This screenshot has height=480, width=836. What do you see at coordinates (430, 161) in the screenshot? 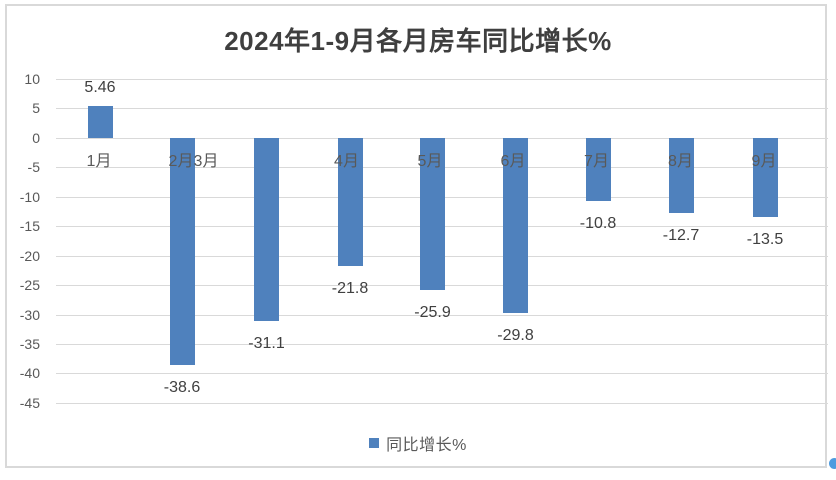
I see `x-axis-tick-label: 5月` at bounding box center [430, 161].